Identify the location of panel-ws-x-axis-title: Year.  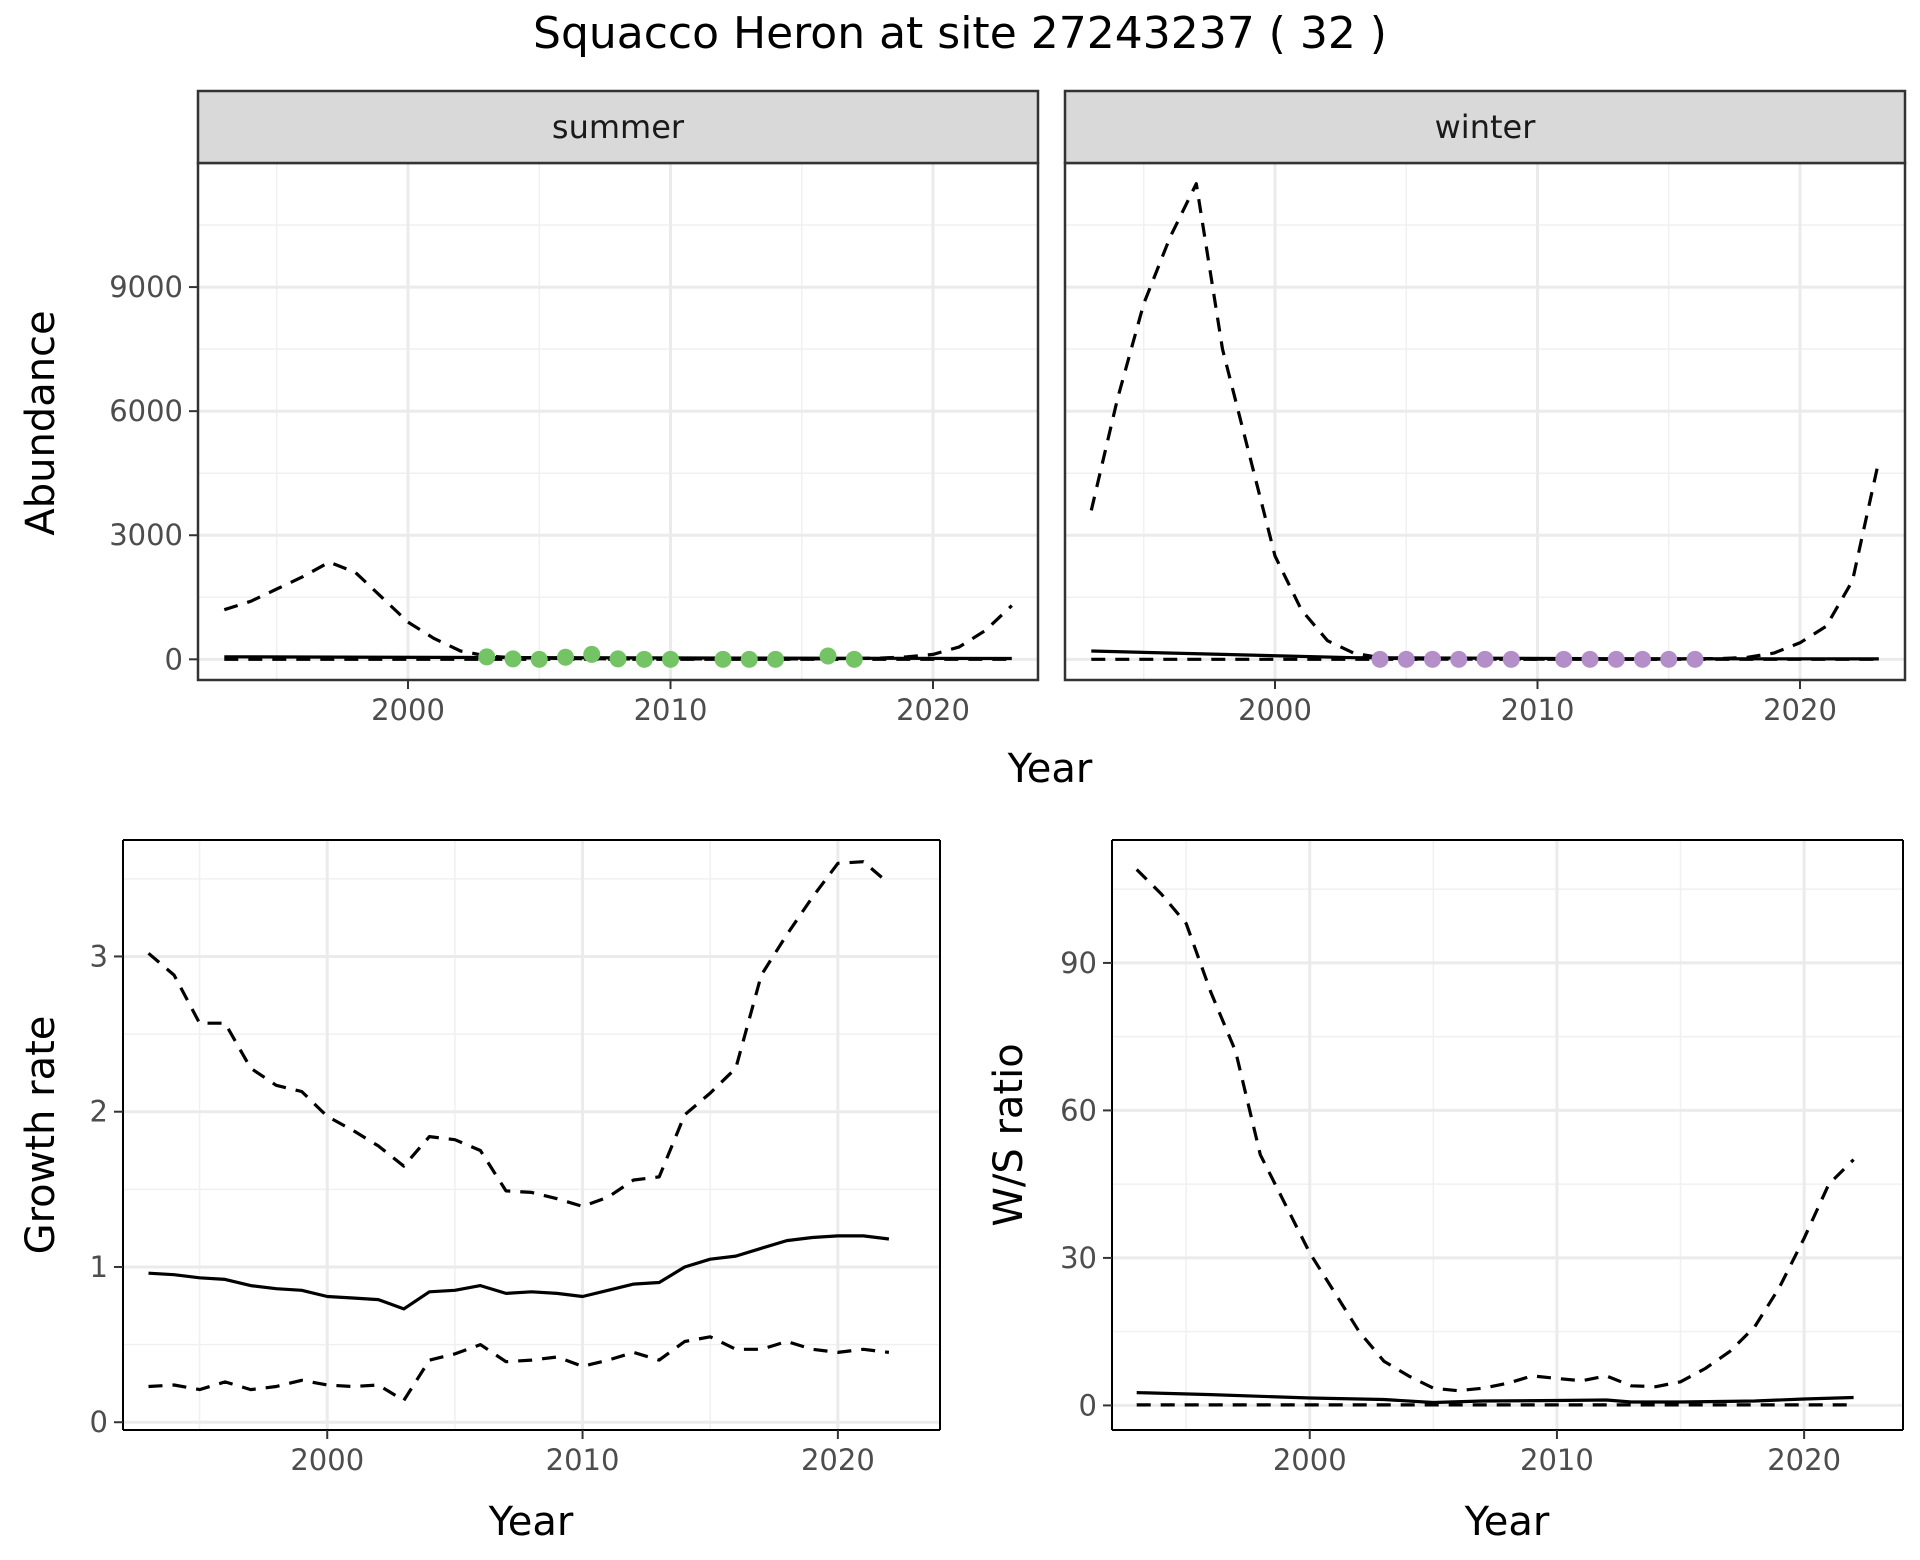
(1507, 1522).